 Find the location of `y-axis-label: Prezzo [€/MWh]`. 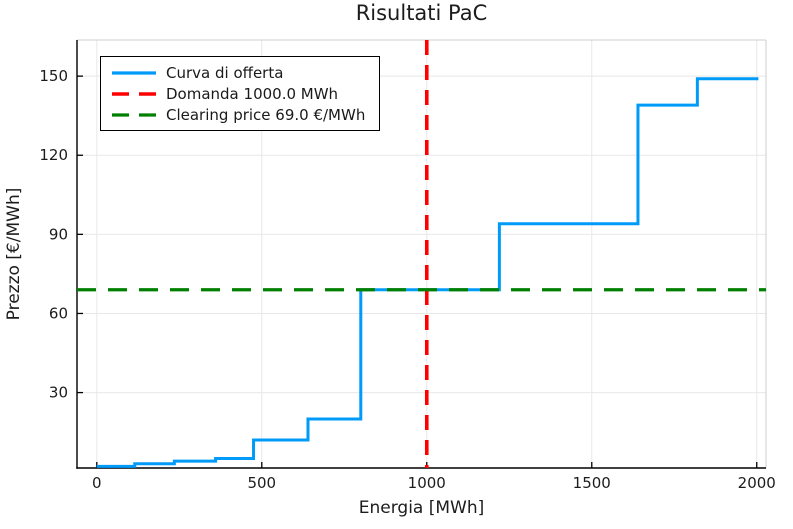

y-axis-label: Prezzo [€/MWh] is located at coordinates (14, 254).